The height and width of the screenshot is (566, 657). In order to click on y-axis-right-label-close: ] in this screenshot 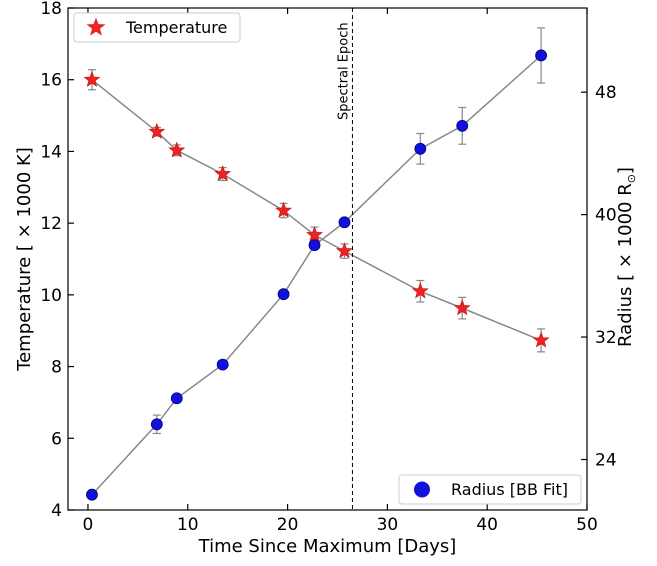, I will do `click(625, 170)`.